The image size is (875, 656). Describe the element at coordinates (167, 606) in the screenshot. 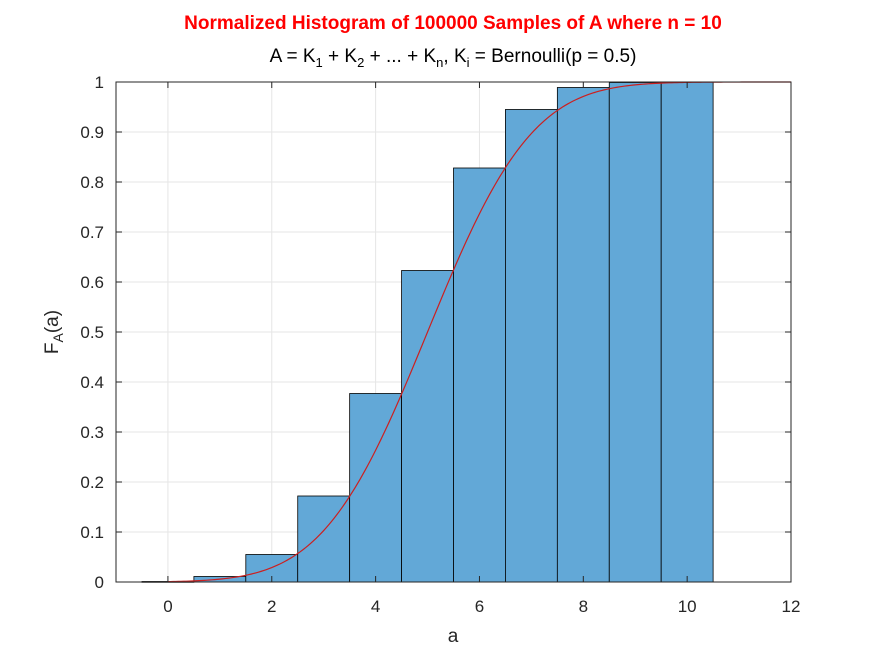

I see `x-tick-label: 0` at that location.